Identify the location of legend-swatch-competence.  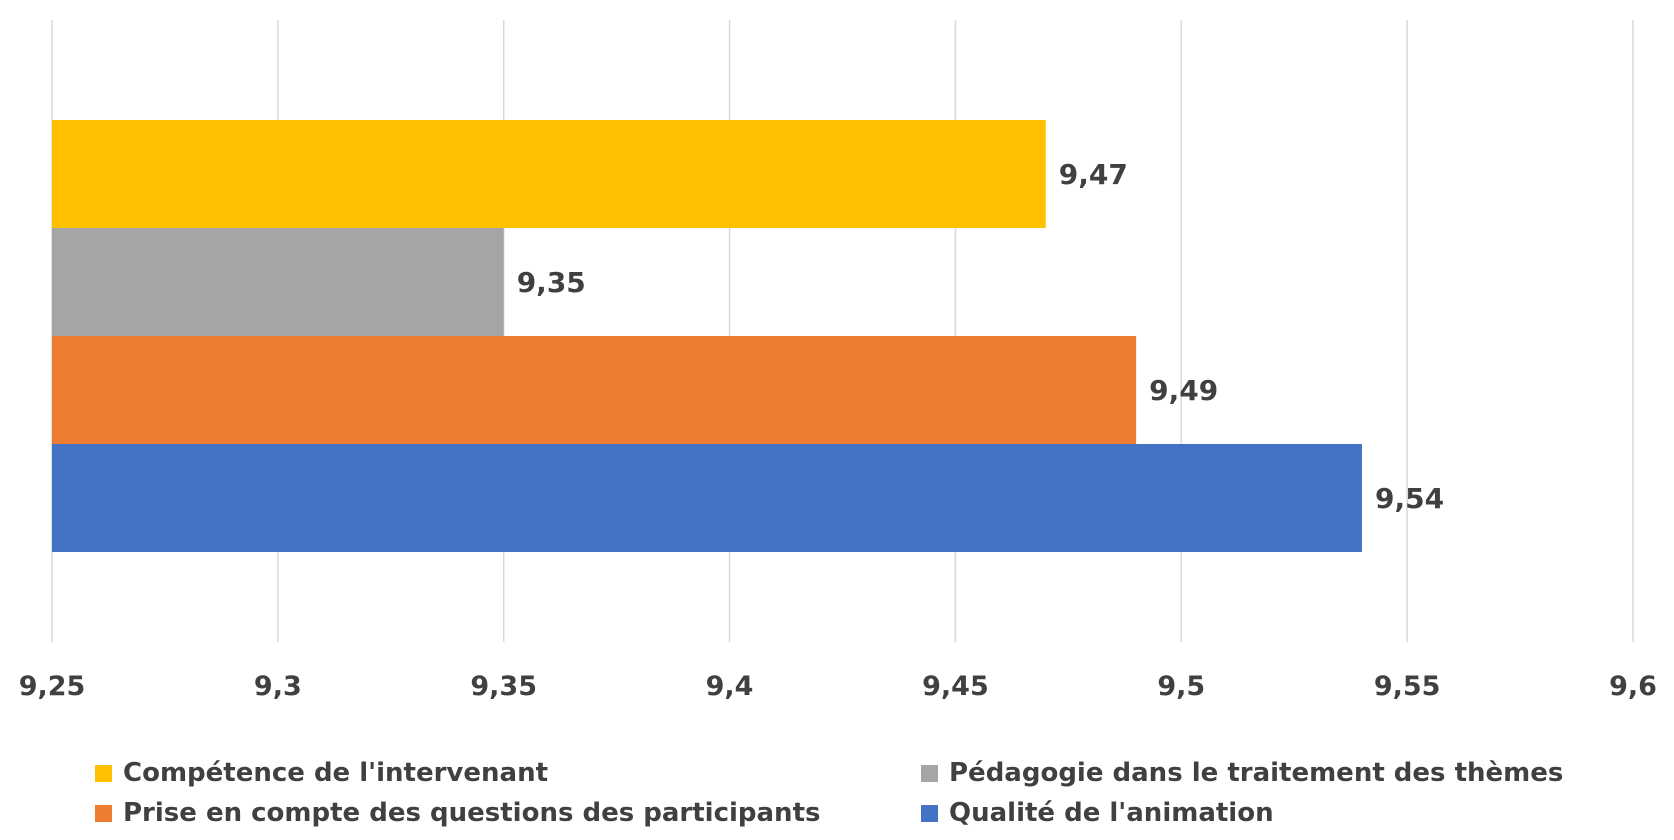
(103, 773).